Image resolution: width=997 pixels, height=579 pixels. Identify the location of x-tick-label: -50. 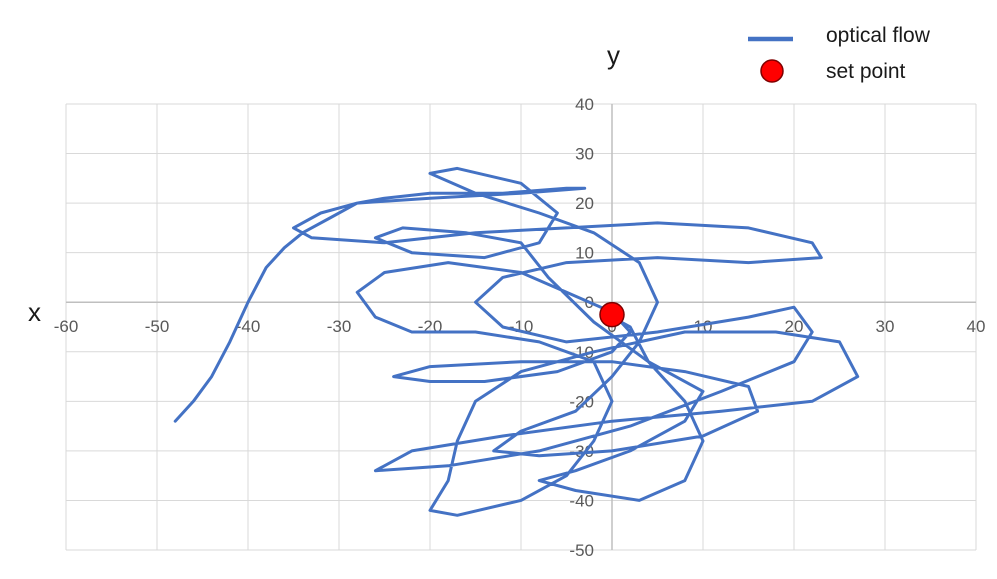
(157, 326).